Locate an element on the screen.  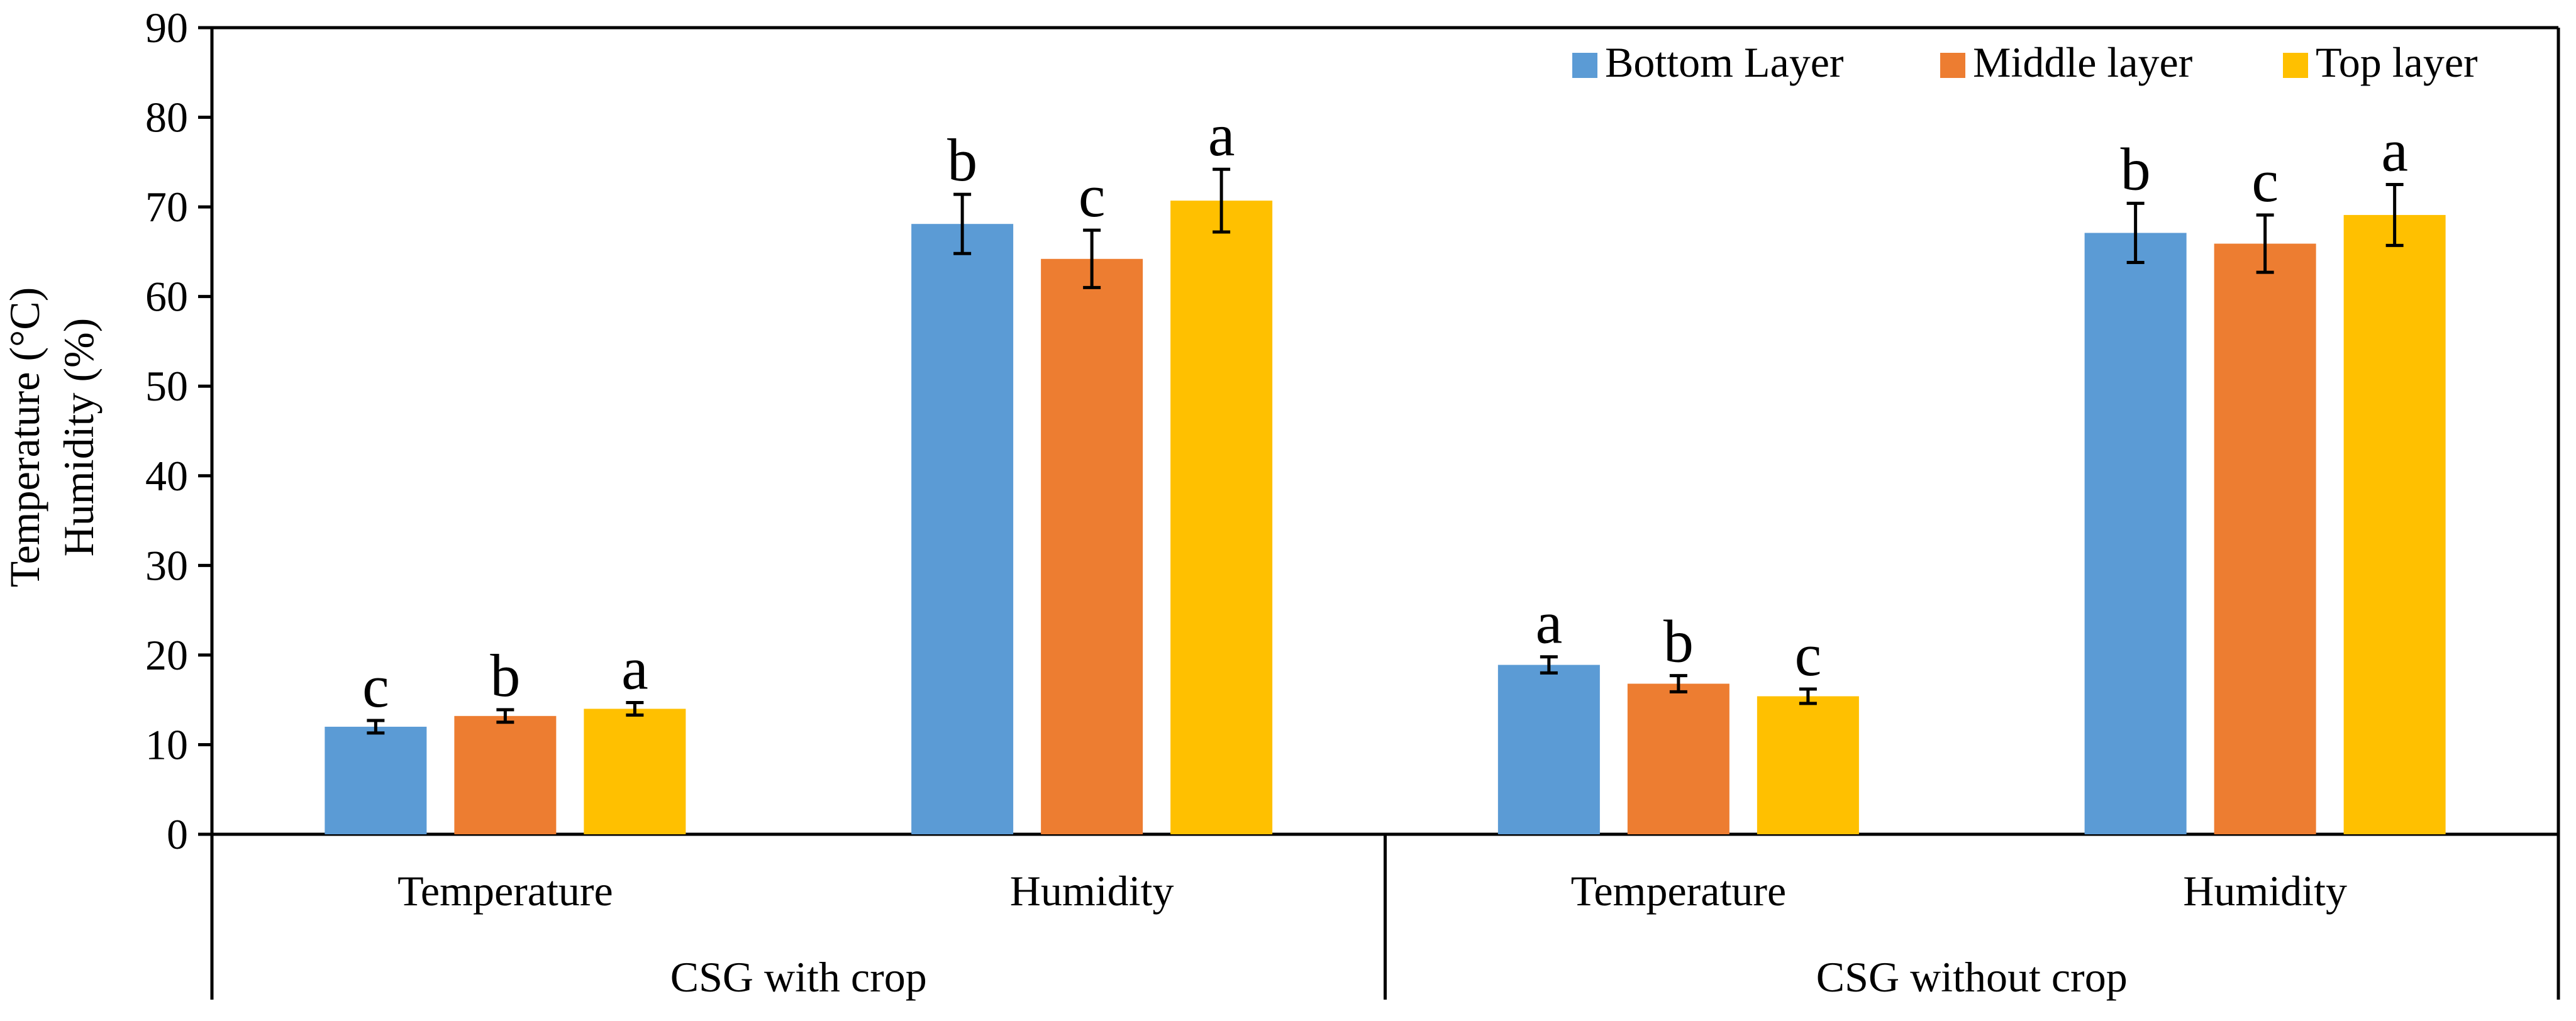
y-tick-label: 0 is located at coordinates (177, 834).